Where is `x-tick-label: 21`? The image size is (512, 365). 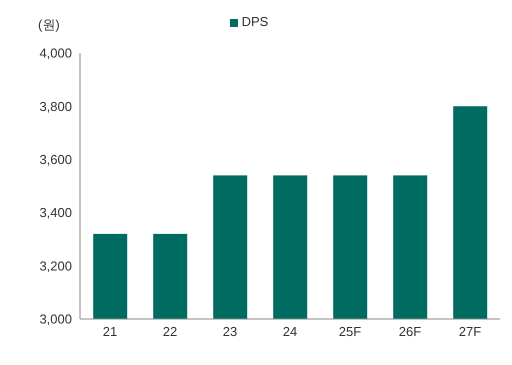 x-tick-label: 21 is located at coordinates (110, 332).